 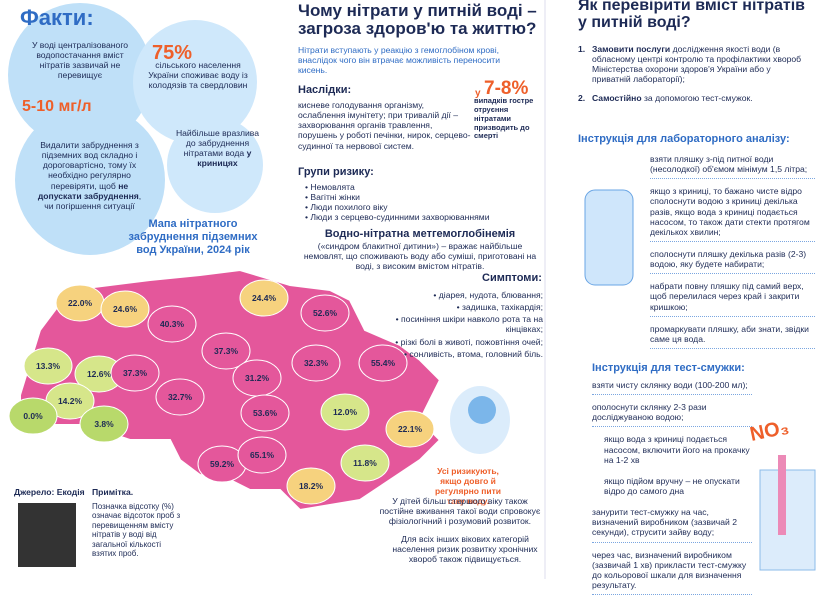 I want to click on region-label: 55.4%, so click(x=383, y=363).